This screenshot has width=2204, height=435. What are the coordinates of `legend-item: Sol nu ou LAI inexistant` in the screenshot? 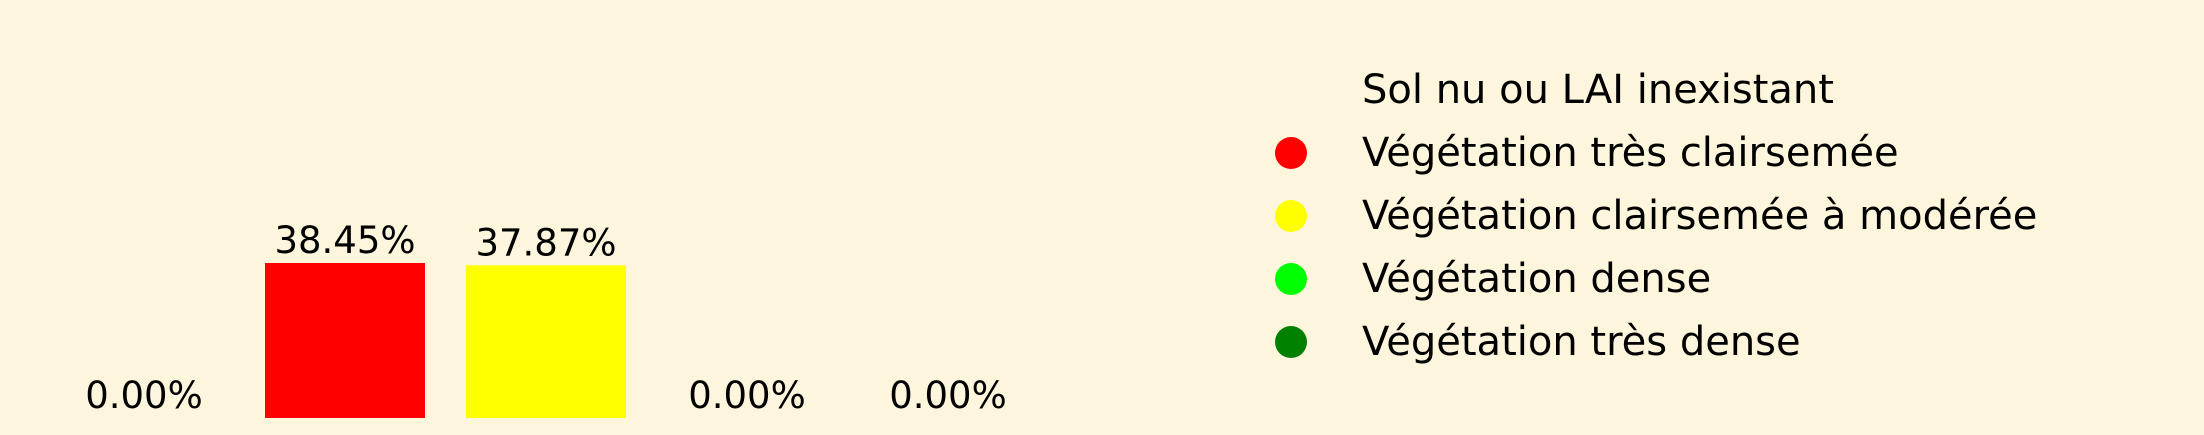 It's located at (1730, 89).